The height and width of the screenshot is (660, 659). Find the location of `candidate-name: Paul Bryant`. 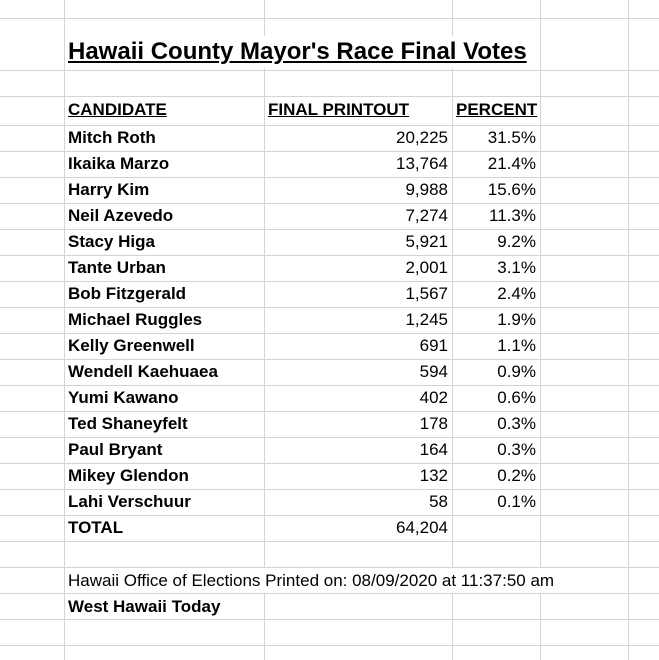

candidate-name: Paul Bryant is located at coordinates (115, 449).